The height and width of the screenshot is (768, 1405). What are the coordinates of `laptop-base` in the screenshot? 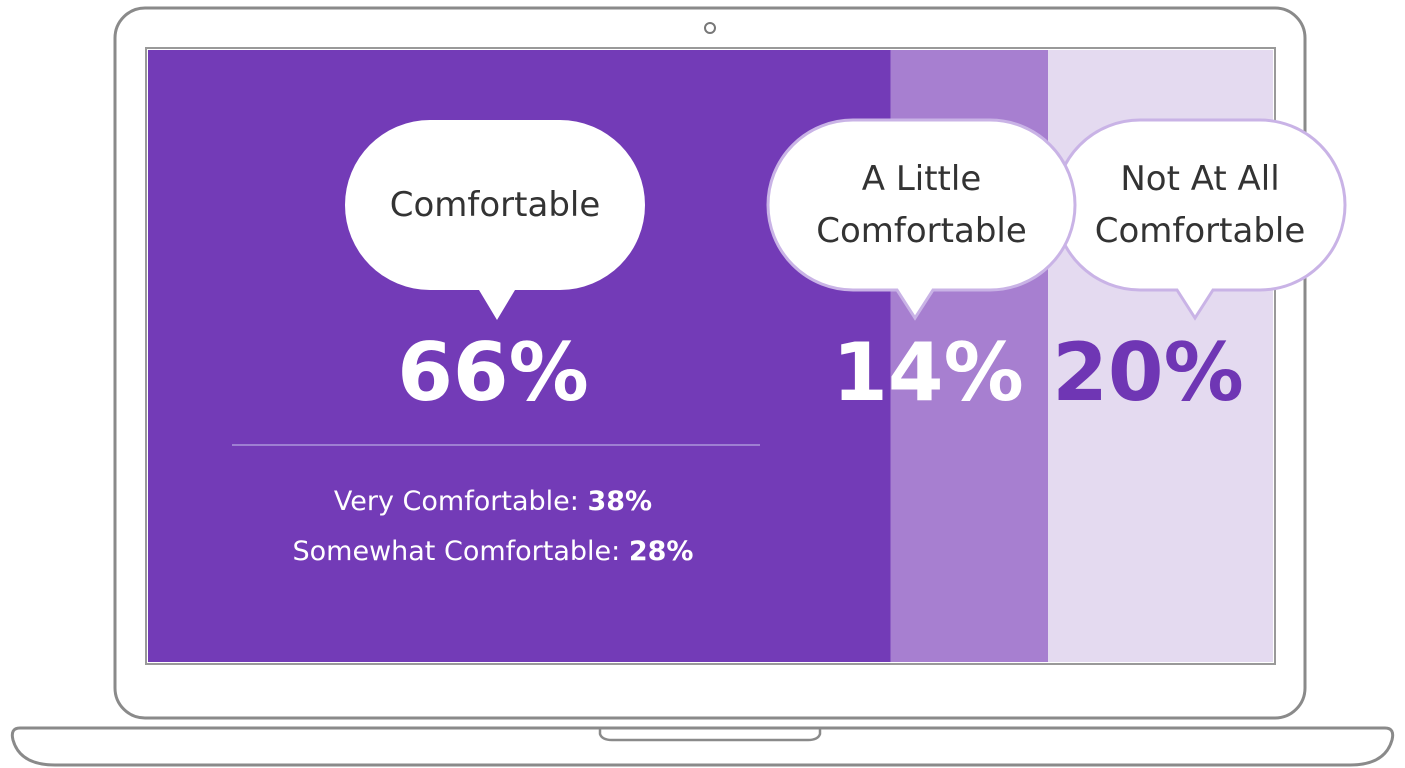 It's located at (702, 746).